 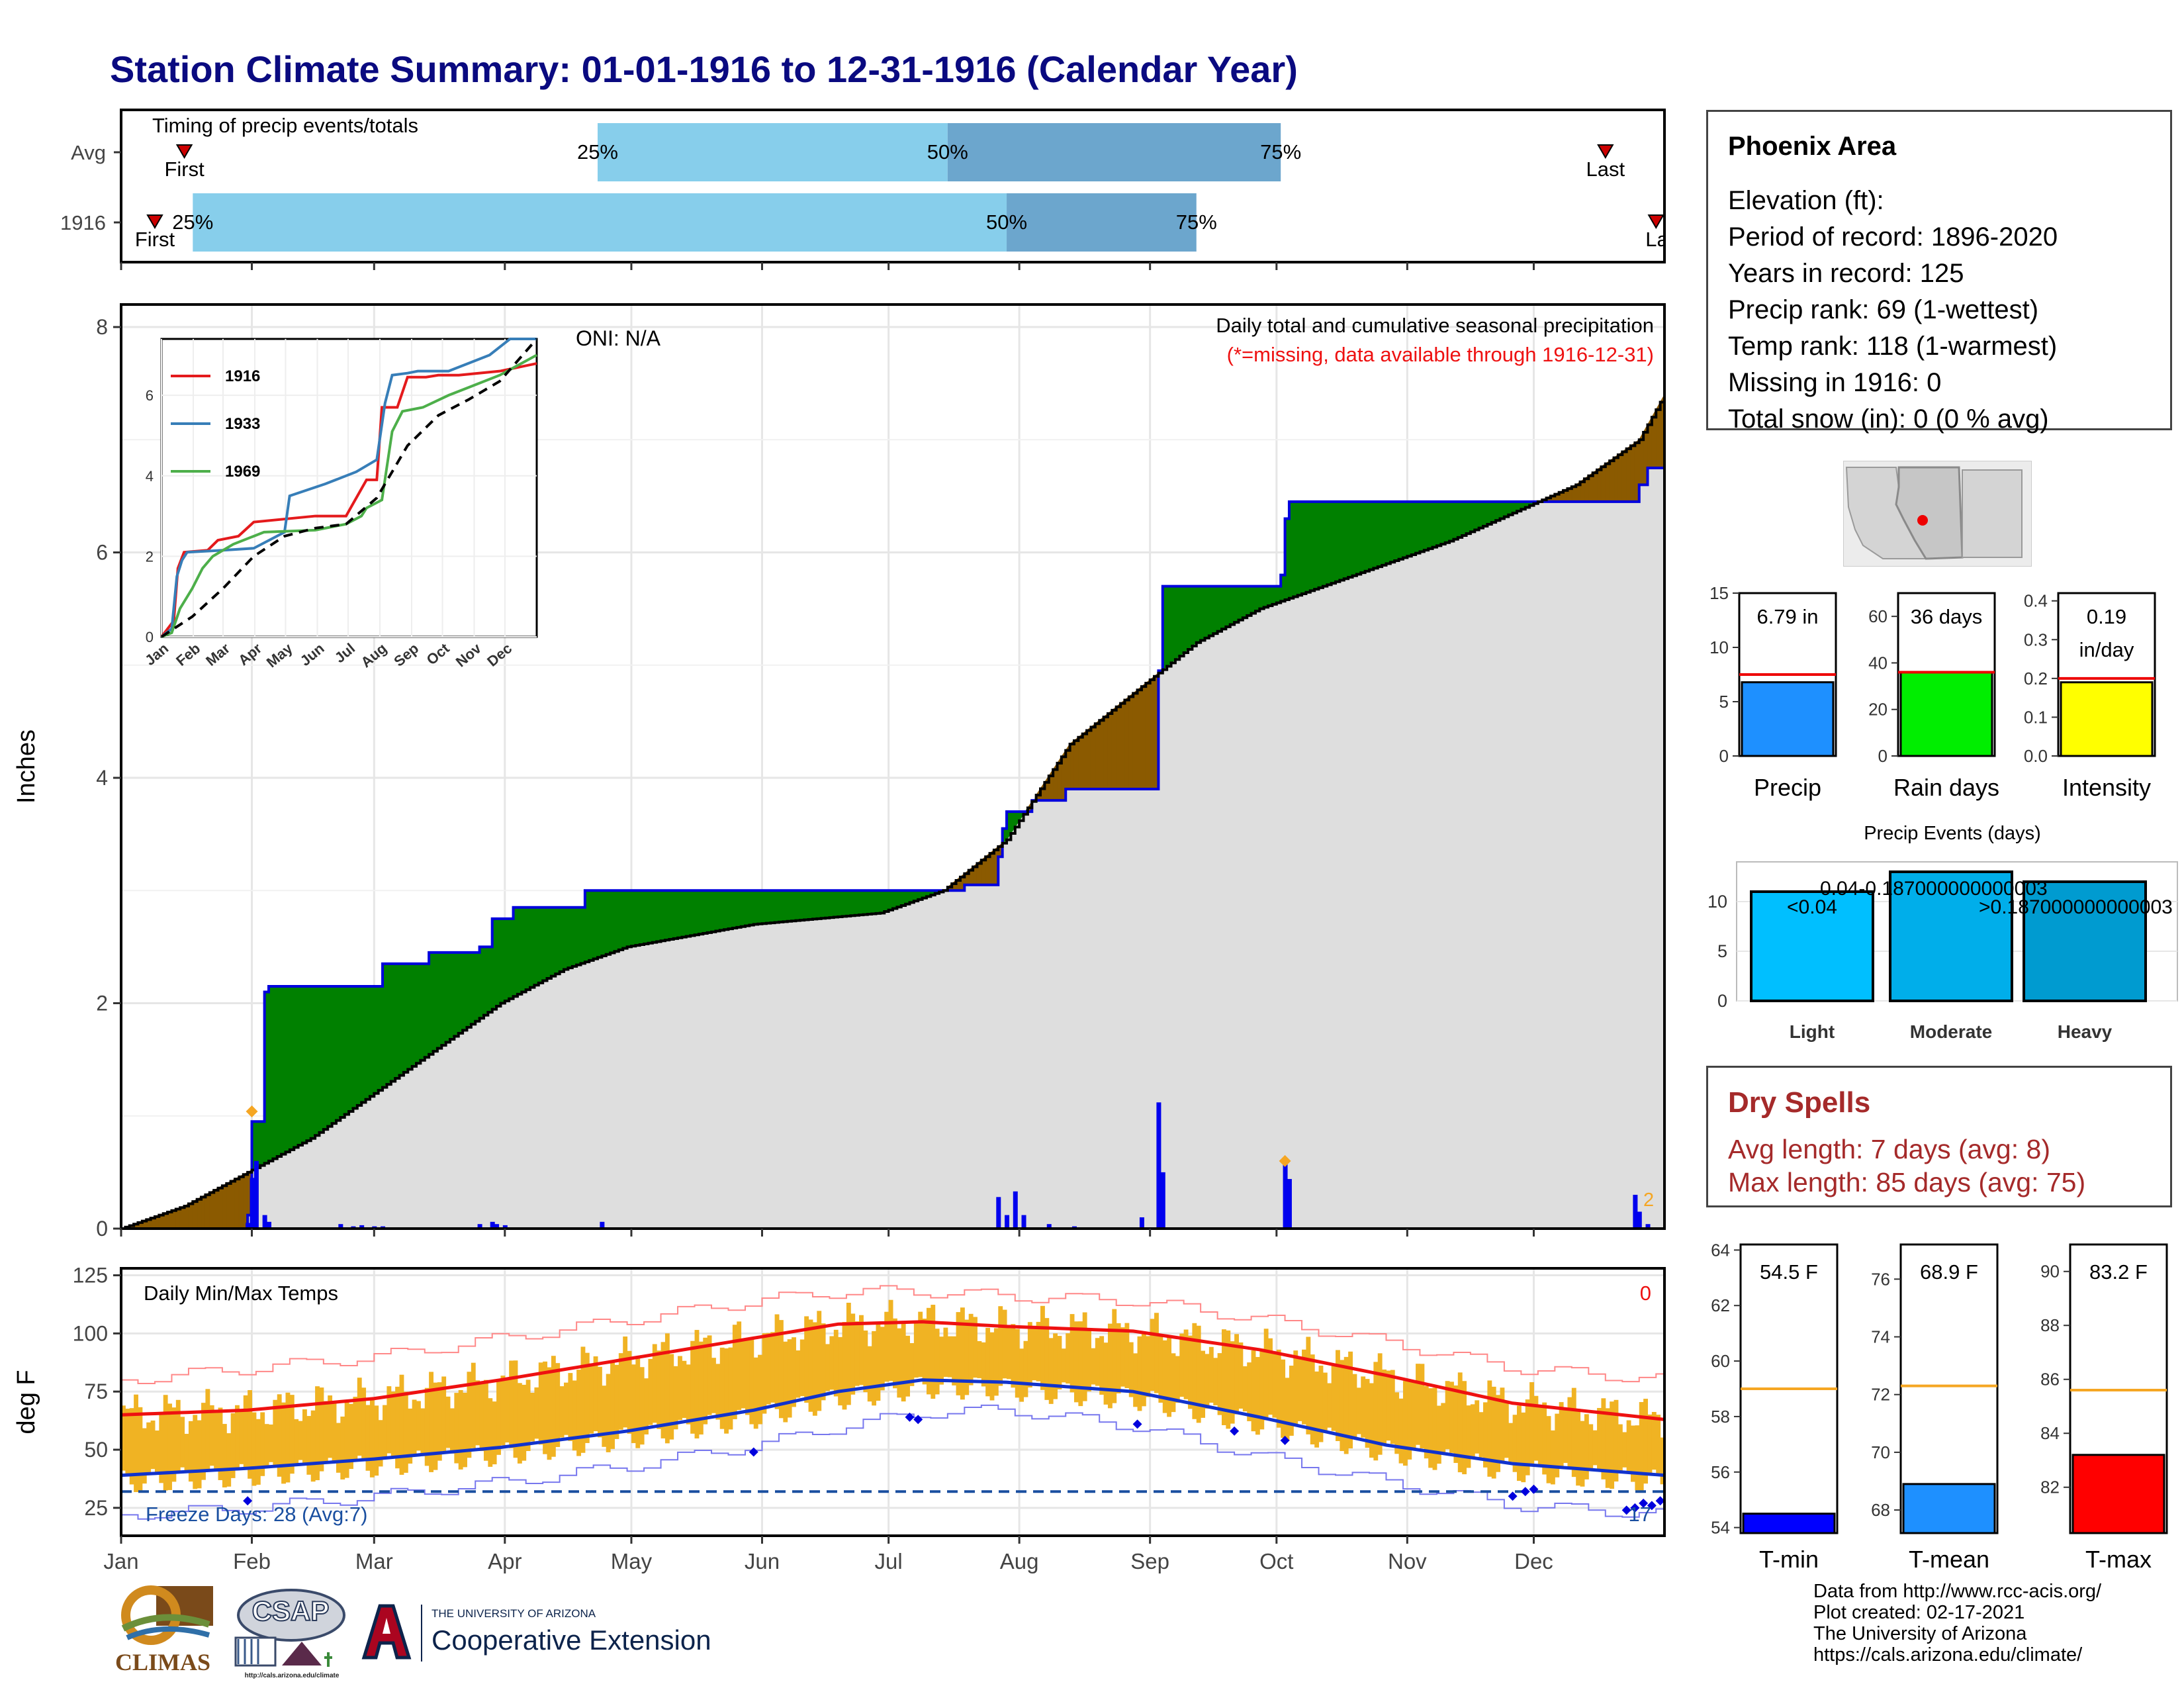 What do you see at coordinates (242, 472) in the screenshot?
I see `inset-legend-label: 1969` at bounding box center [242, 472].